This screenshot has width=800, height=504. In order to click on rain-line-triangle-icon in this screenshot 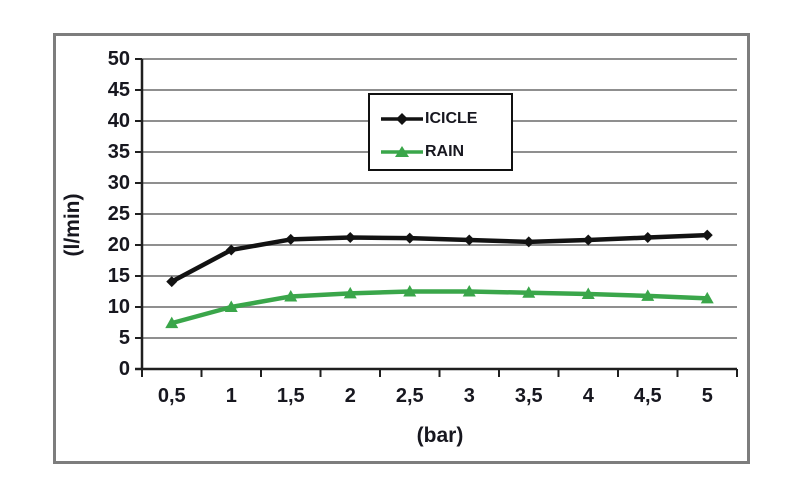, I will do `click(402, 152)`.